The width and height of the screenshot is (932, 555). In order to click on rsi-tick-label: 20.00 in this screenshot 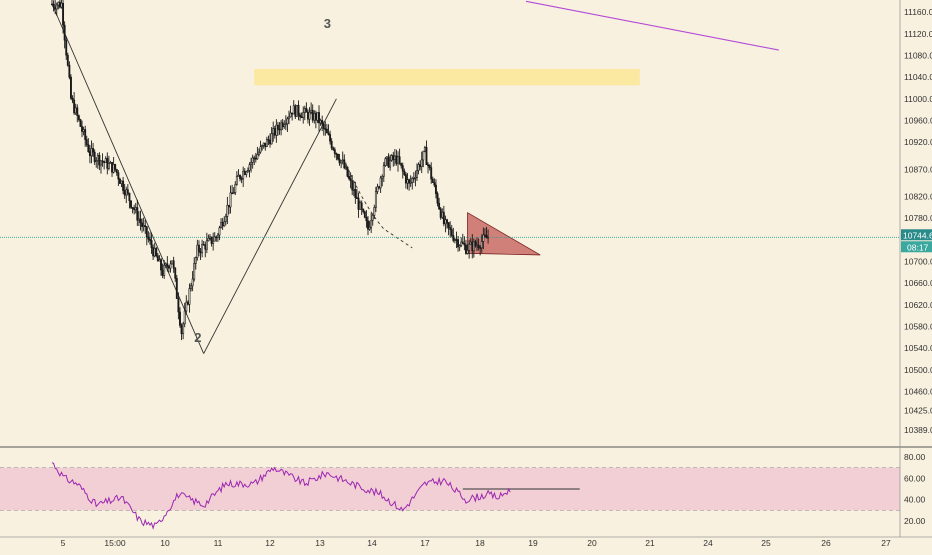, I will do `click(915, 521)`.